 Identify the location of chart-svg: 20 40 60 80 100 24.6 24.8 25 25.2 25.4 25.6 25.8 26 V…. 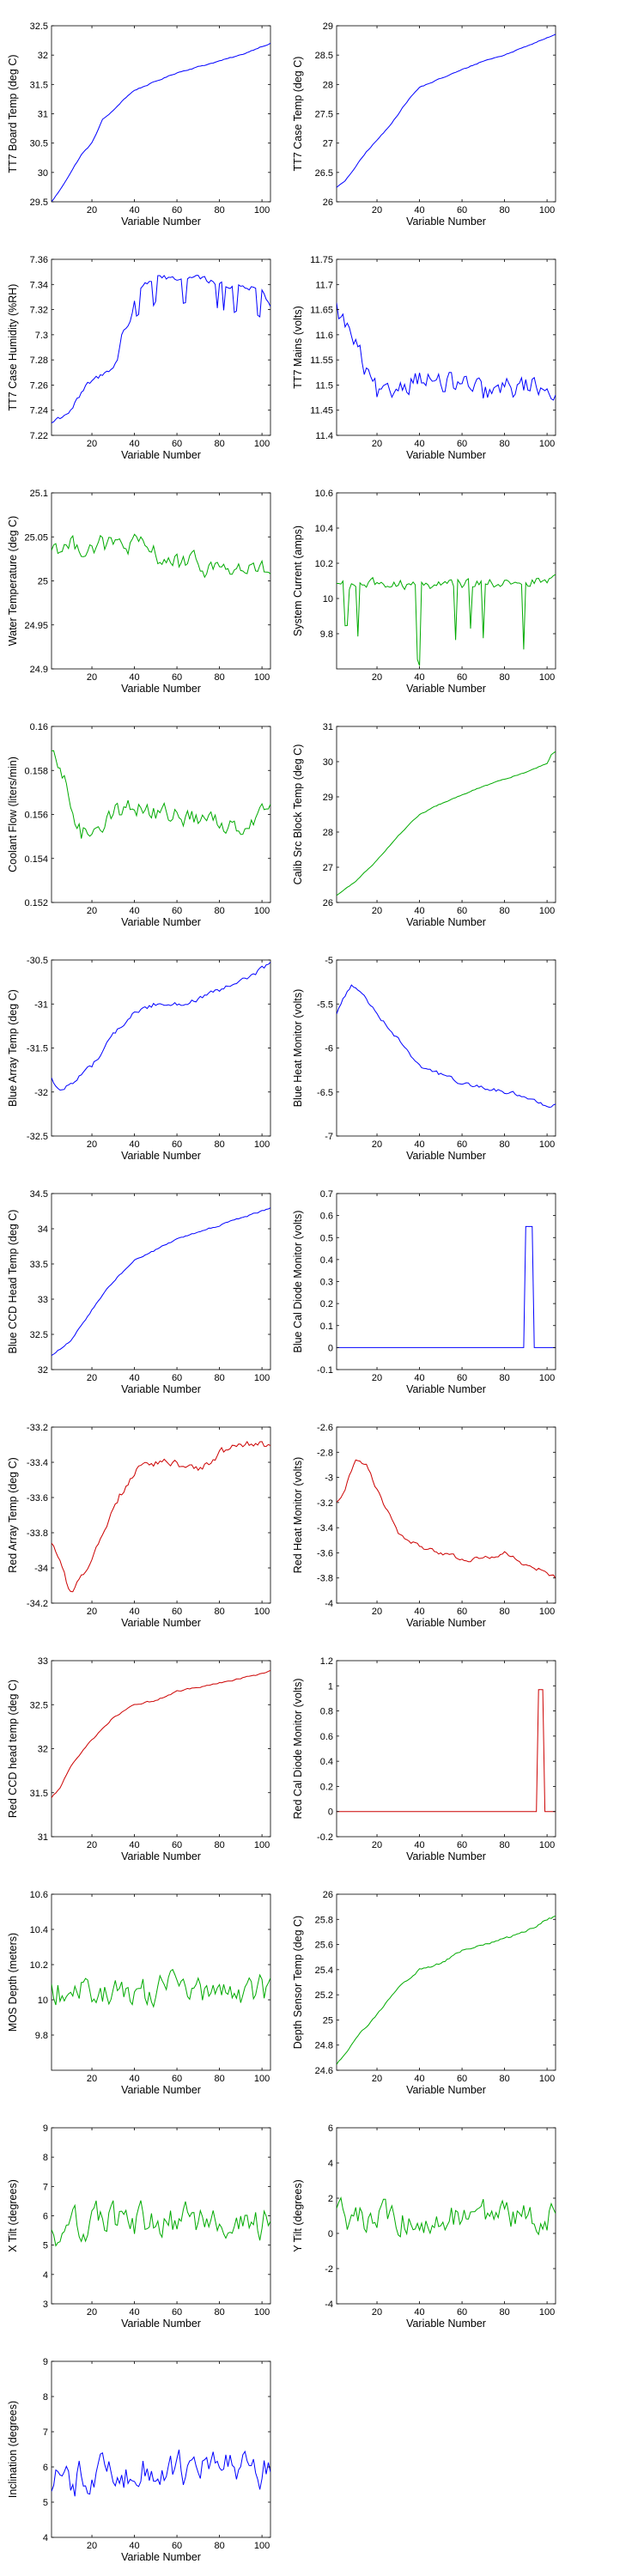
(424, 1993).